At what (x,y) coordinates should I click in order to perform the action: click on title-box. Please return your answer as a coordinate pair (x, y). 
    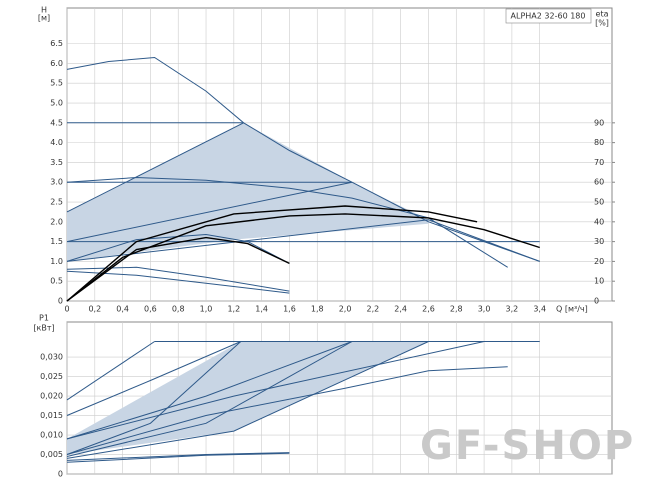
    Looking at the image, I should click on (548, 16).